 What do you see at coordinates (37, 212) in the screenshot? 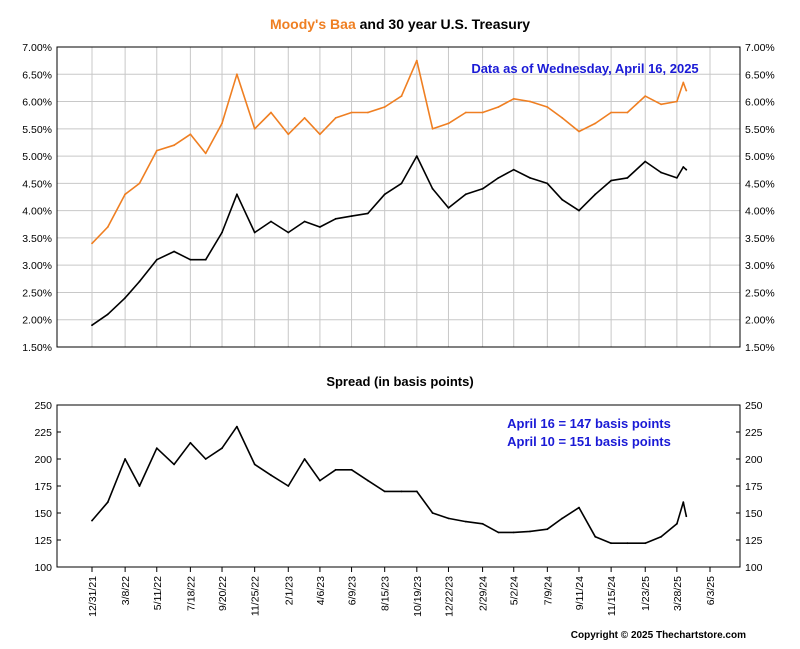
I see `top-y-tick-label-left: 4.00%` at bounding box center [37, 212].